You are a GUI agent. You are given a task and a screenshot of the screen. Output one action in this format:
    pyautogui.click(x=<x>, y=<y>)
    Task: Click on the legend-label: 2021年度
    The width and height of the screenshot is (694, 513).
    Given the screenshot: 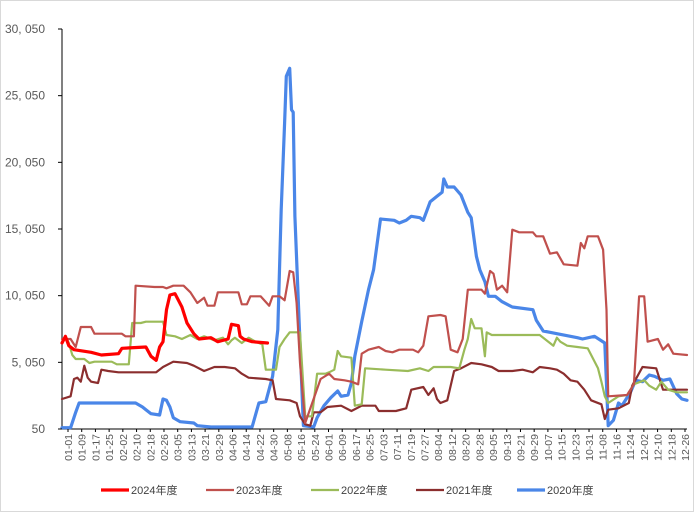 What is the action you would take?
    pyautogui.click(x=469, y=490)
    